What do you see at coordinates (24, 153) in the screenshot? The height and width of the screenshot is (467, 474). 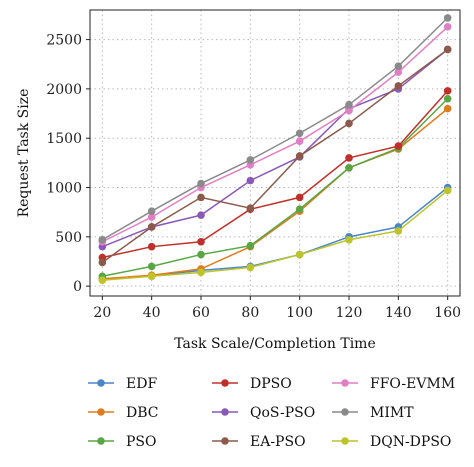 I see `y-axis-title: Request Task Size` at bounding box center [24, 153].